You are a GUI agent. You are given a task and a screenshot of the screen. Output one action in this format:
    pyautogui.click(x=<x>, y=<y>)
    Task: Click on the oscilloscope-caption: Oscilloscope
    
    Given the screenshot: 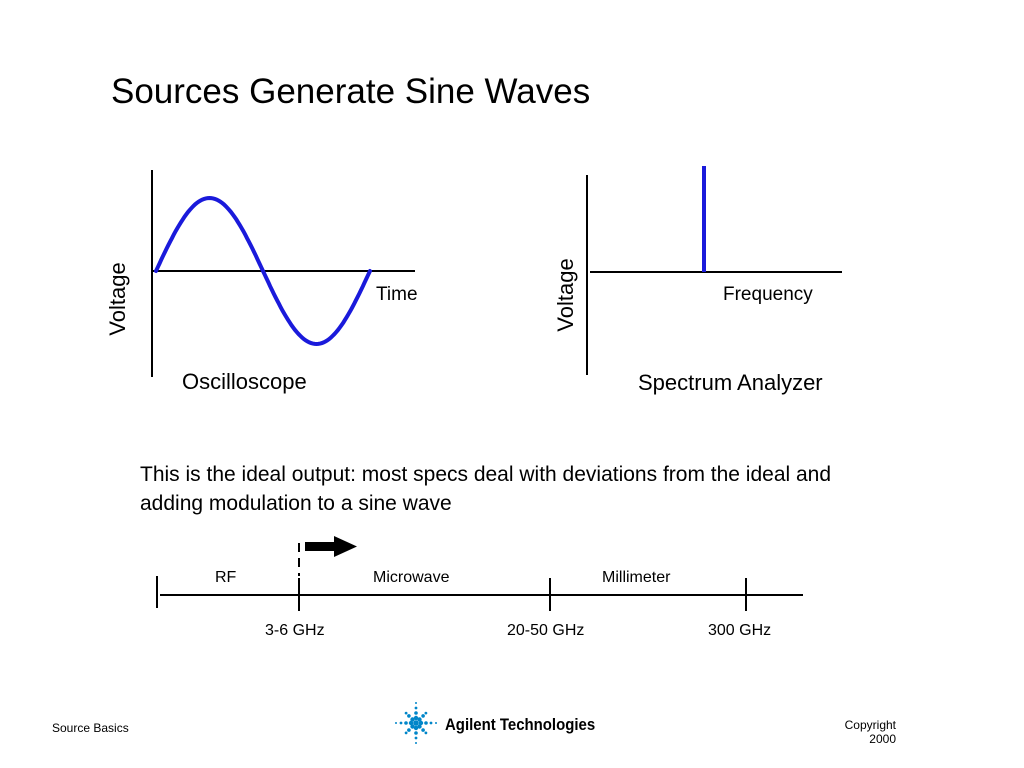 What is the action you would take?
    pyautogui.click(x=244, y=381)
    